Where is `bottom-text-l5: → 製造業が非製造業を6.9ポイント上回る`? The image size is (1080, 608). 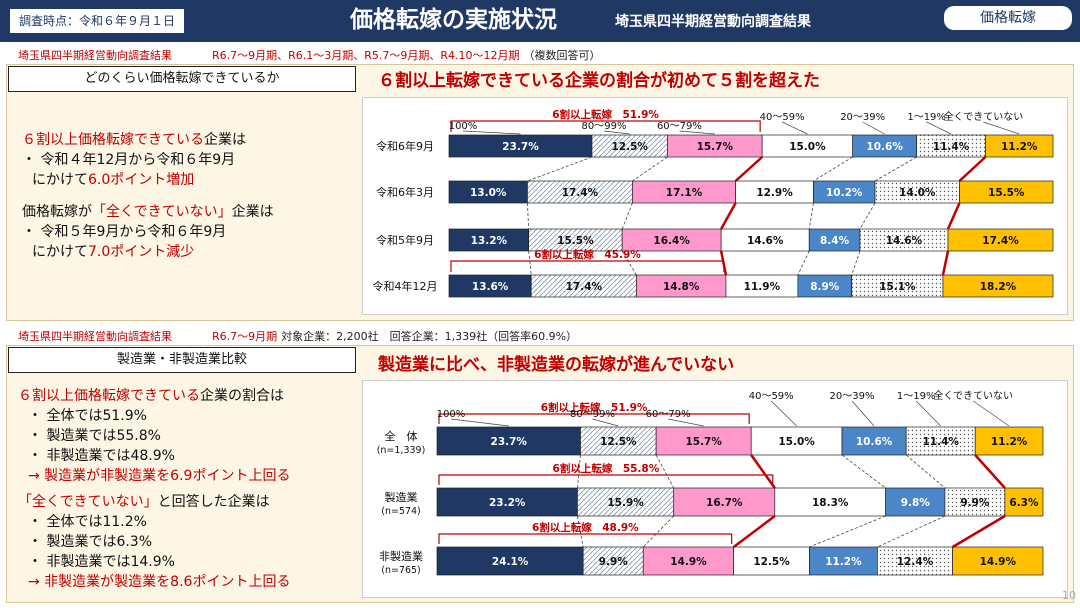 bottom-text-l5: → 製造業が非製造業を6.9ポイント上回る is located at coordinates (159, 476).